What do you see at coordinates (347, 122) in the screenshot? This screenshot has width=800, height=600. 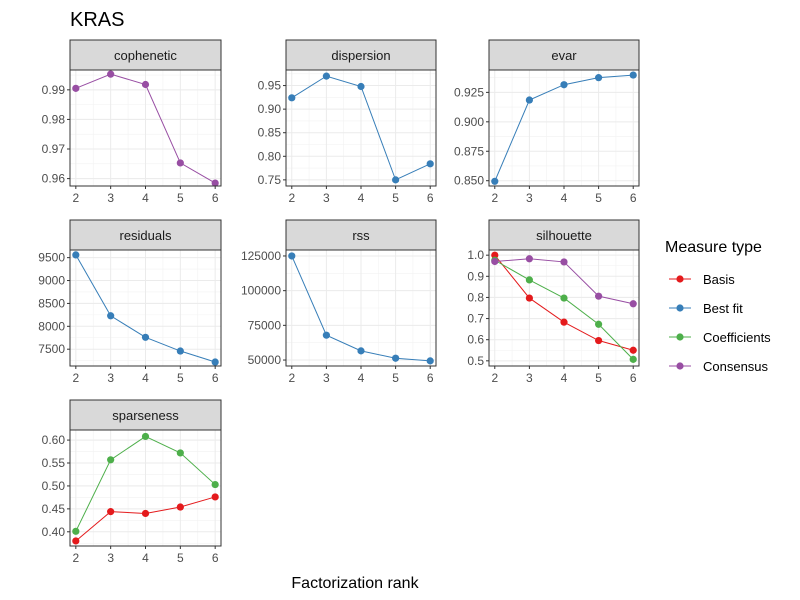 I see `panel-dispersion: dispersion 2 3 4 5 6 0.75 0.80 0.85 0.90 0.95` at bounding box center [347, 122].